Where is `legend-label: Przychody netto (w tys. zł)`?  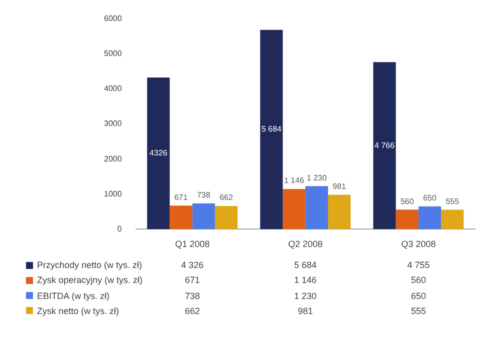
legend-label: Przychody netto (w tys. zł) is located at coordinates (89, 265).